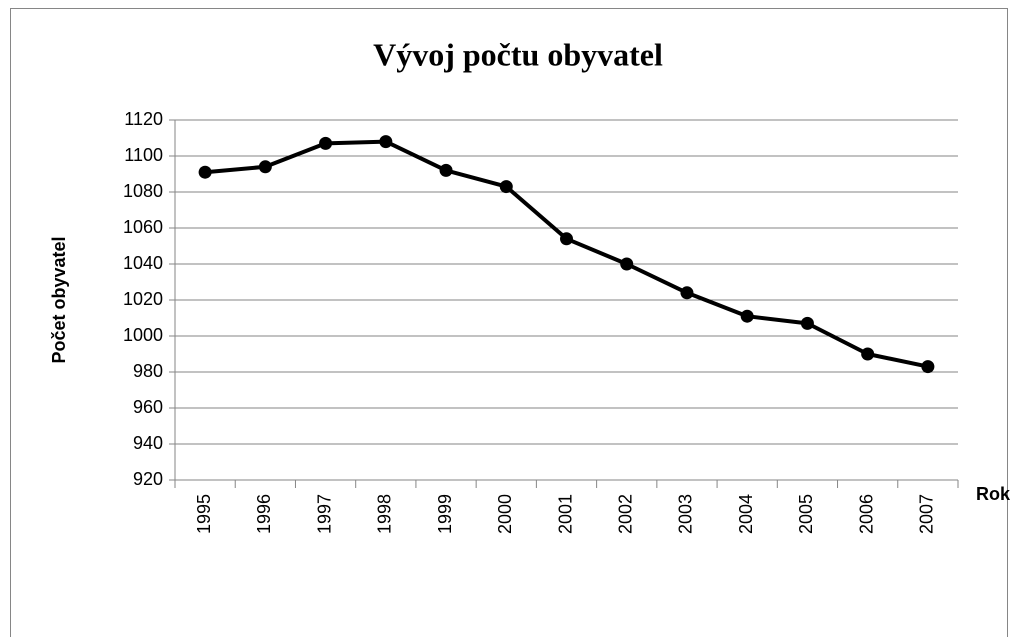 Image resolution: width=1018 pixels, height=637 pixels. What do you see at coordinates (565, 514) in the screenshot?
I see `x-tick-label: 2001` at bounding box center [565, 514].